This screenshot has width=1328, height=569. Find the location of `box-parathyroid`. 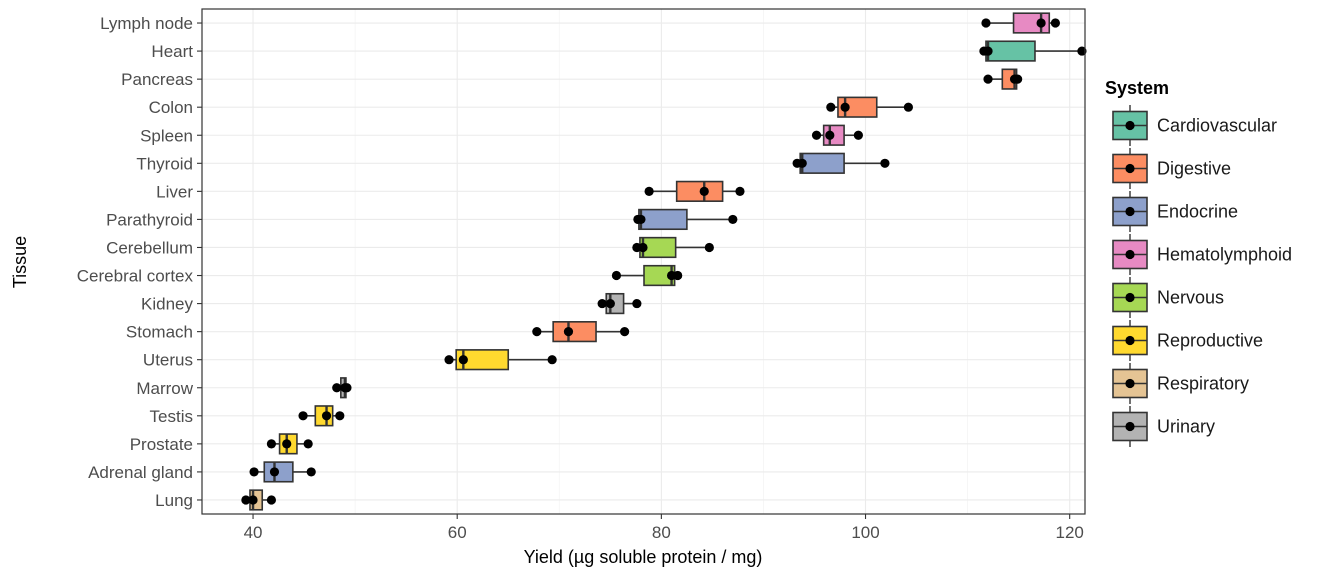

box-parathyroid is located at coordinates (685, 219).